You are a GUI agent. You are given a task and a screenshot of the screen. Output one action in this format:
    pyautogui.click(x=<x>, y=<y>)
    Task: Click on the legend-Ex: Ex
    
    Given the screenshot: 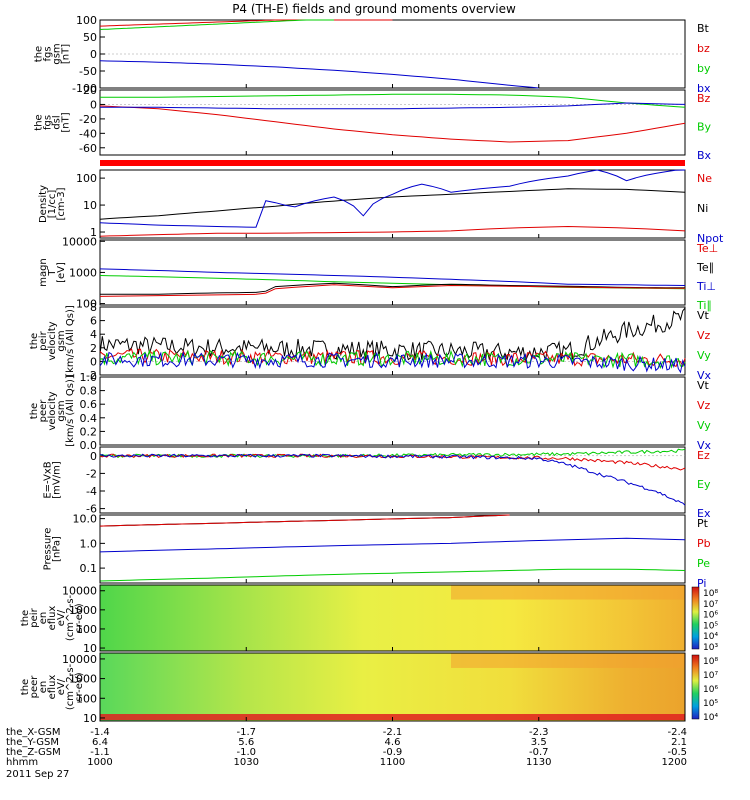 What is the action you would take?
    pyautogui.click(x=704, y=513)
    